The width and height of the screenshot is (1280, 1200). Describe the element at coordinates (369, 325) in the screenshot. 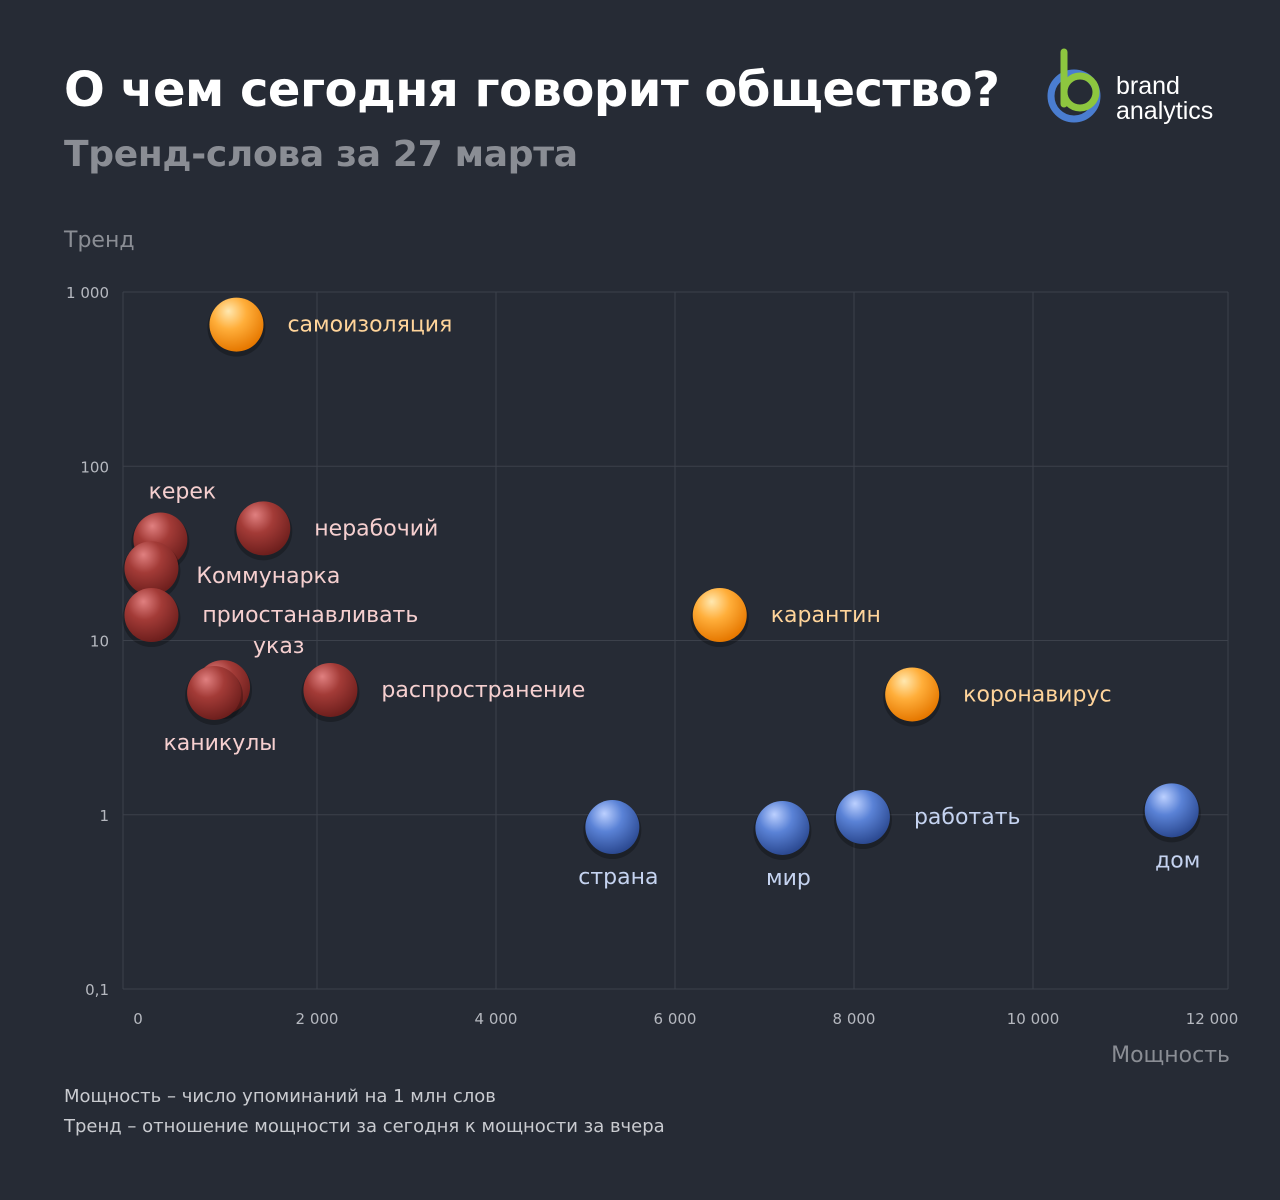

I see `point-label: самоизоляция` at that location.